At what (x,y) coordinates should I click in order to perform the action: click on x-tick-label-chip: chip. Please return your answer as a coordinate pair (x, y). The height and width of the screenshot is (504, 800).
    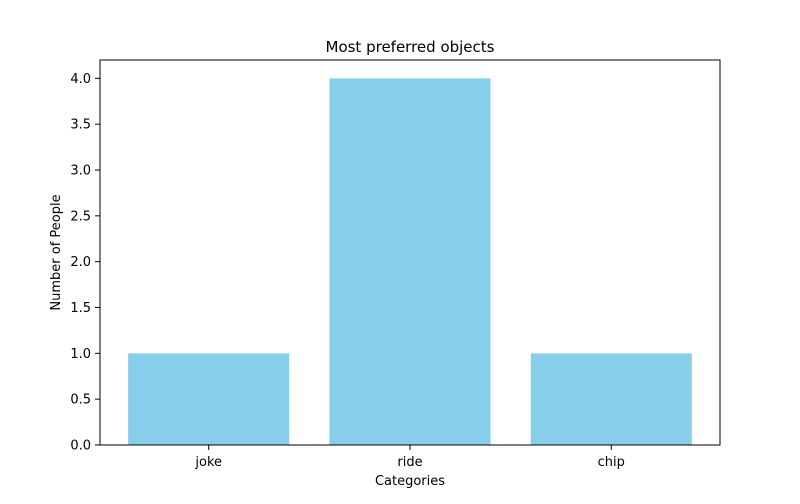
    Looking at the image, I should click on (611, 462).